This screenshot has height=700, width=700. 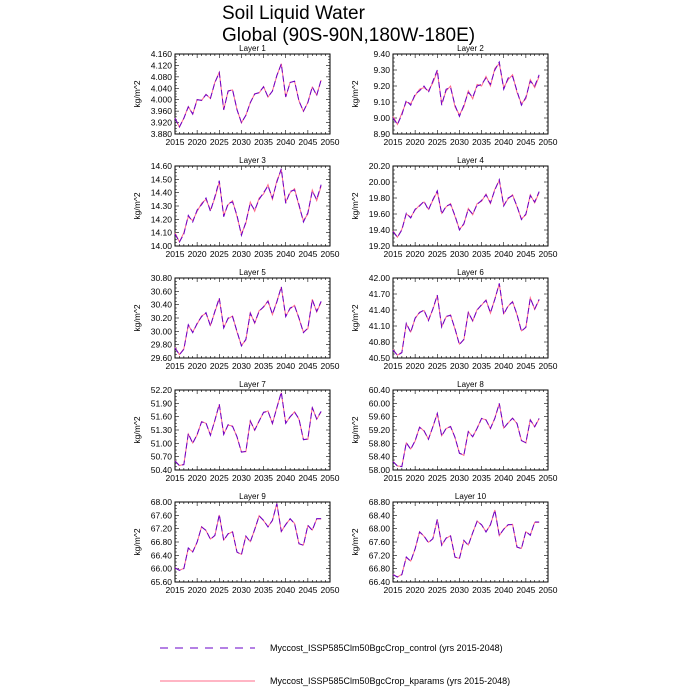 What do you see at coordinates (481, 478) in the screenshot?
I see `layer-8-xtick-label: 2035` at bounding box center [481, 478].